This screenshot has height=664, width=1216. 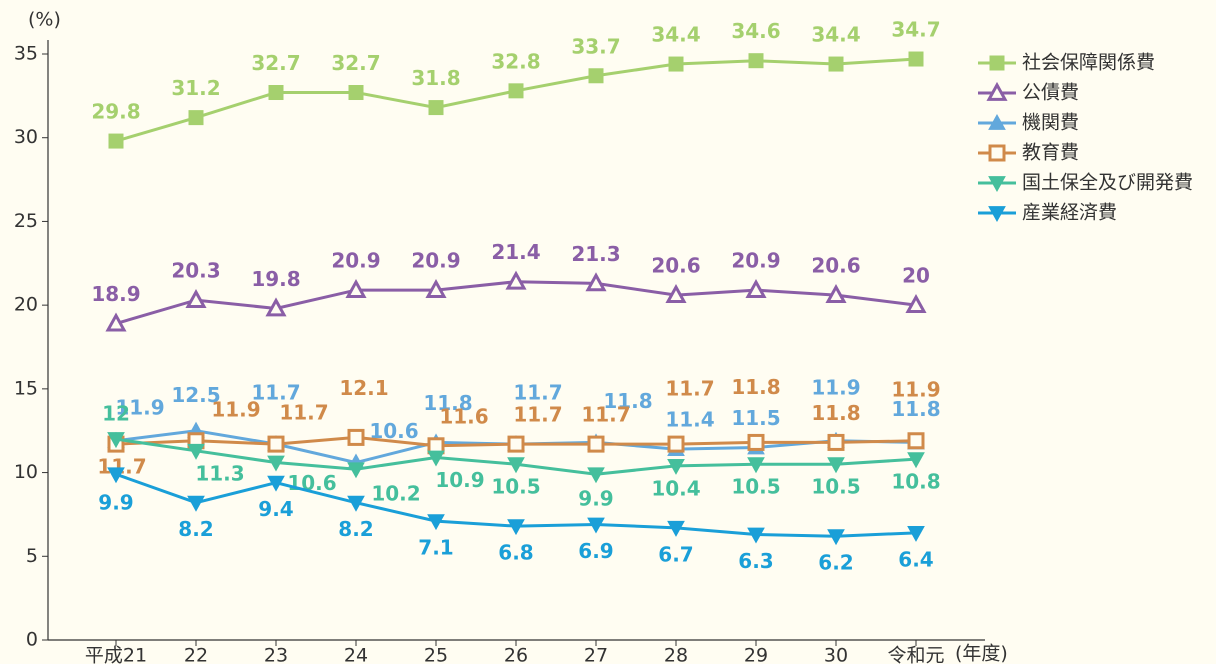 What do you see at coordinates (26, 305) in the screenshot?
I see `y-tick-label: 20` at bounding box center [26, 305].